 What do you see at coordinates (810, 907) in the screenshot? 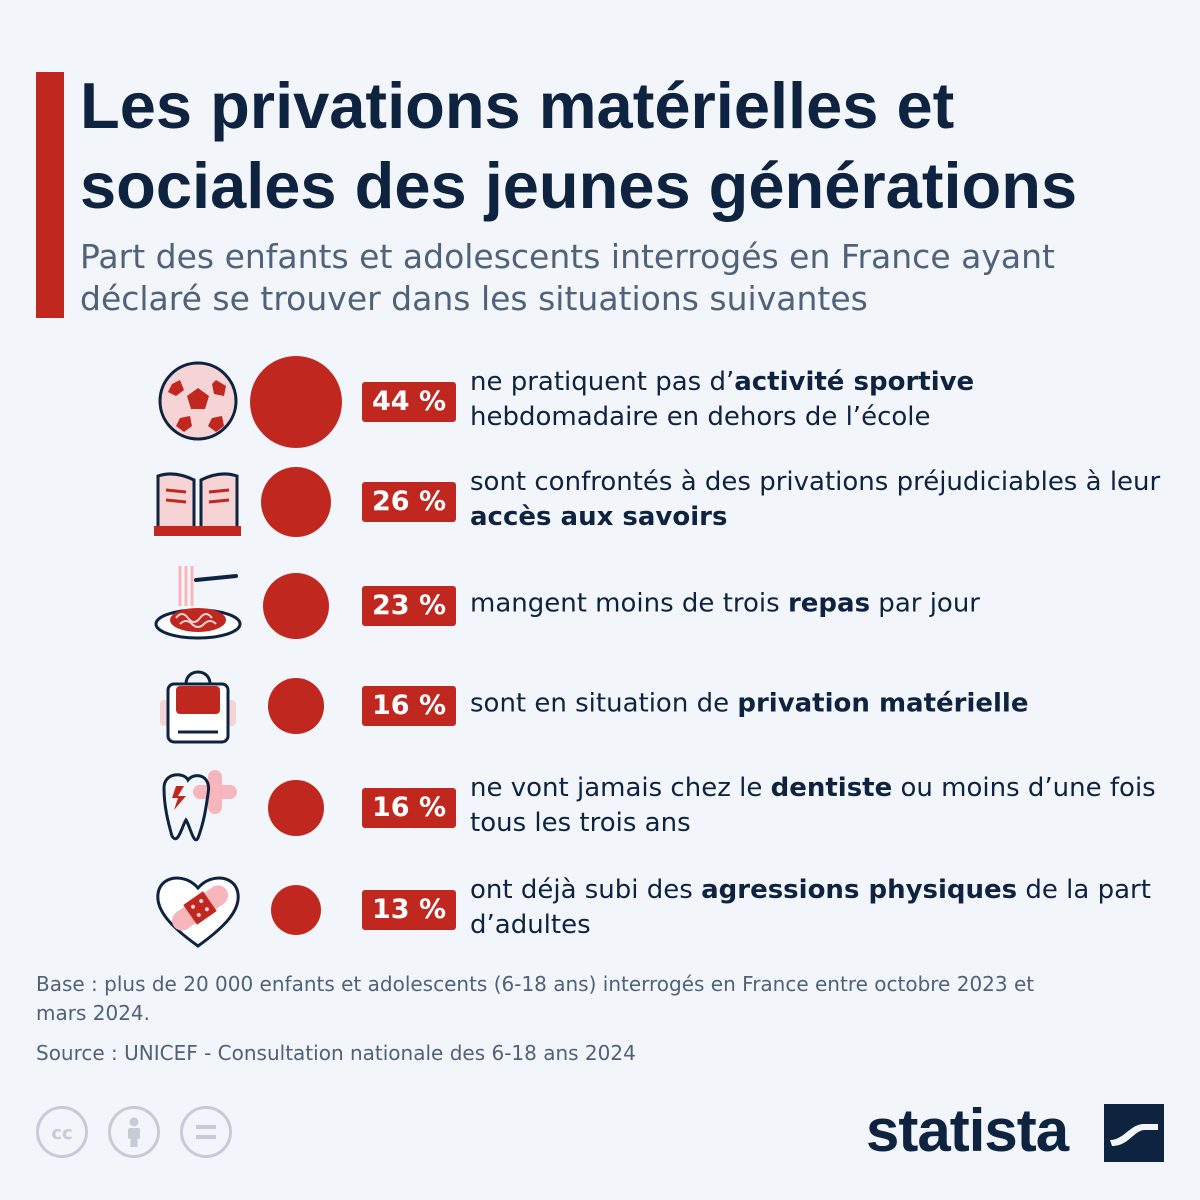
I see `label-text: de la part d’adultes` at bounding box center [810, 907].